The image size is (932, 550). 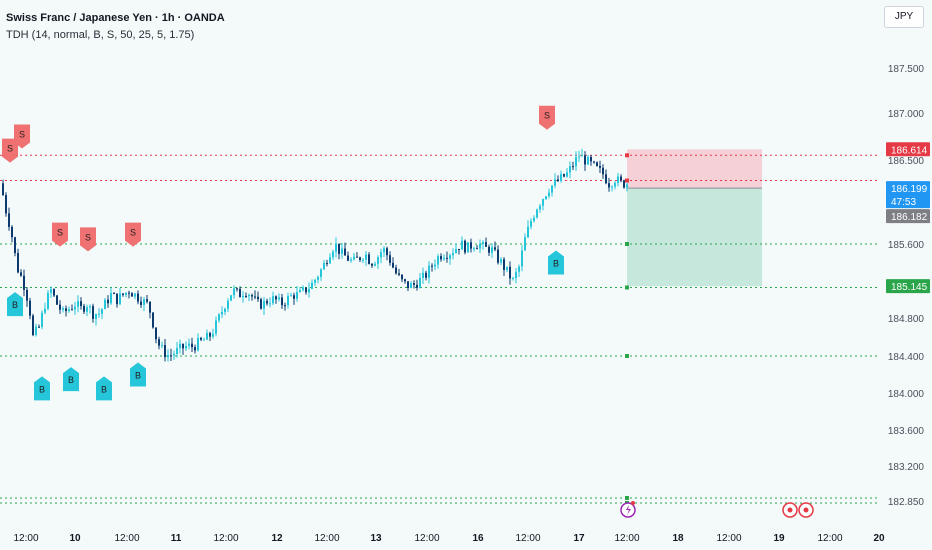 What do you see at coordinates (779, 538) in the screenshot?
I see `x-axis-label: 19` at bounding box center [779, 538].